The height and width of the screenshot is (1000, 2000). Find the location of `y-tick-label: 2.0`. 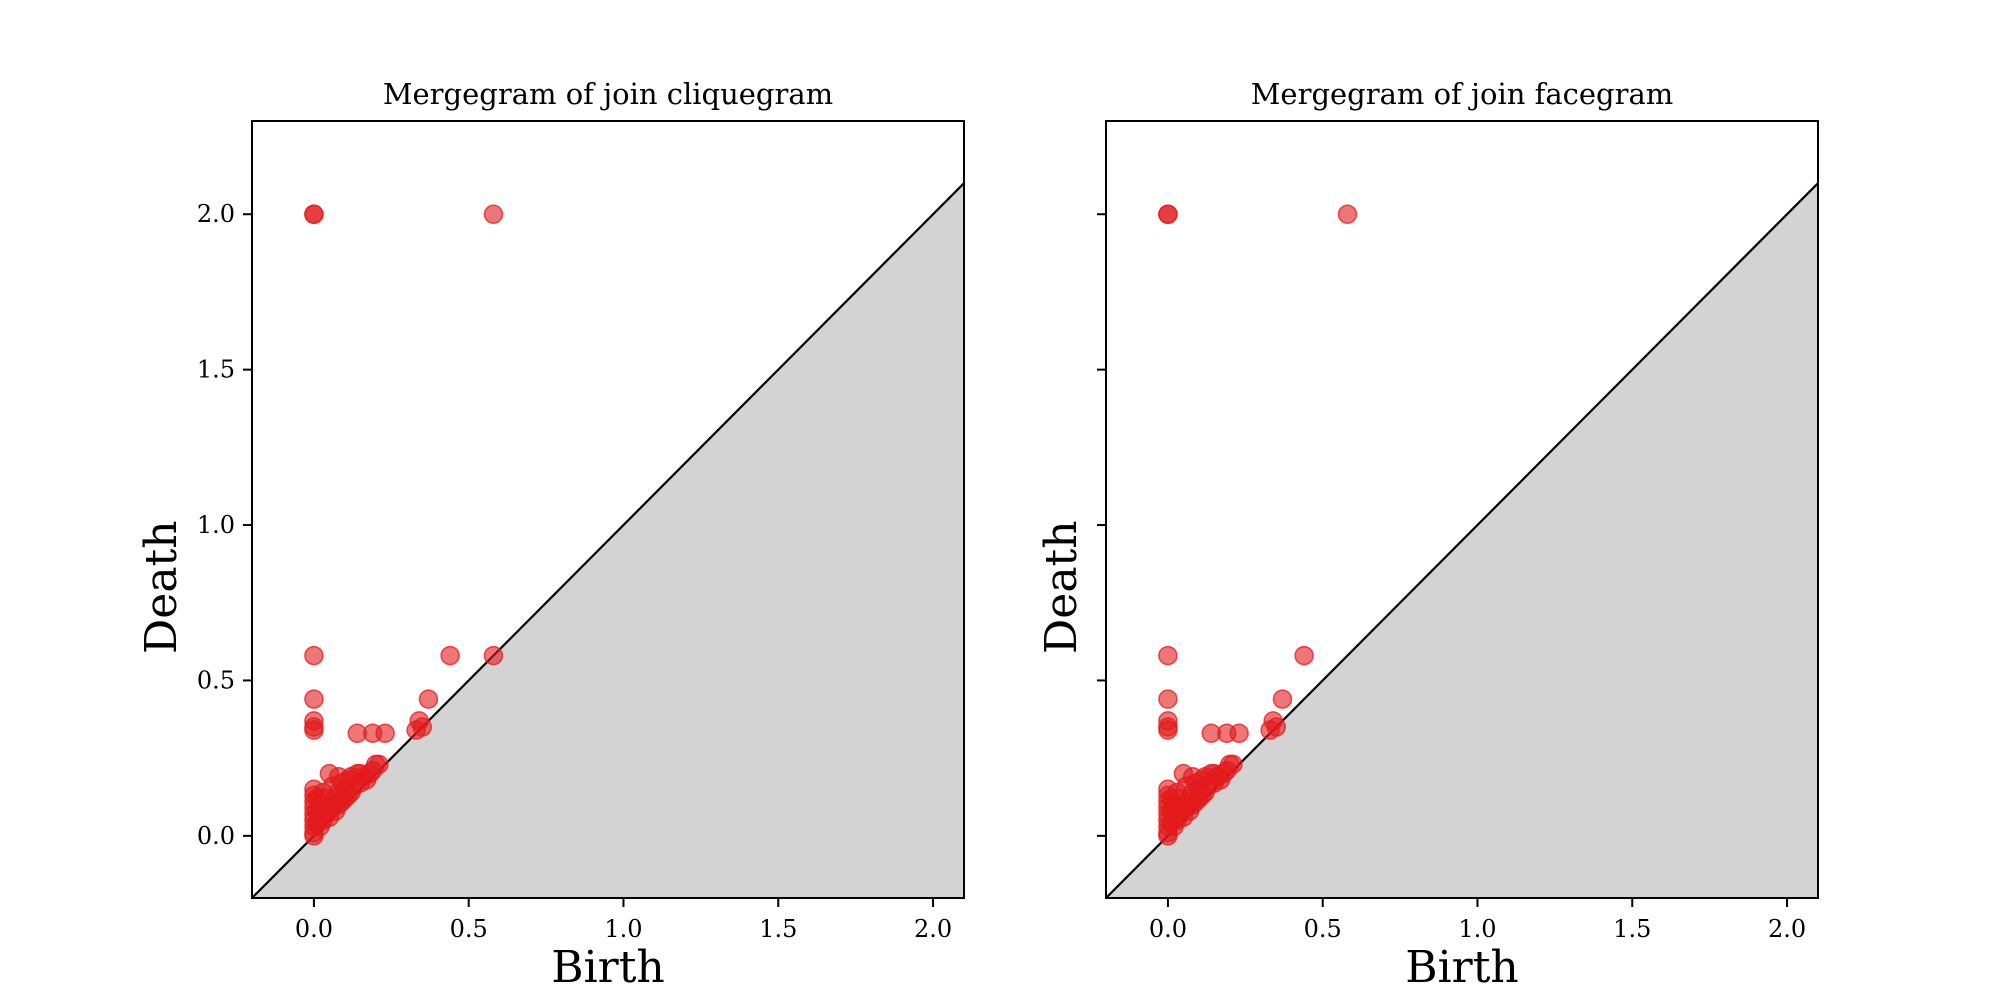

y-tick-label: 2.0 is located at coordinates (216, 214).